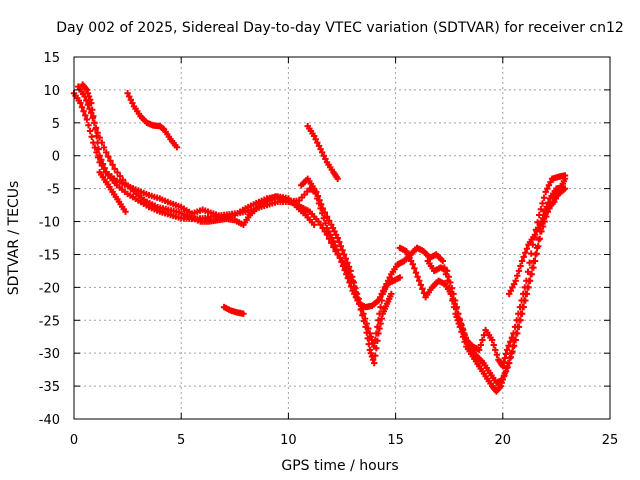 This screenshot has height=480, width=640. I want to click on y-tick-label: 0, so click(56, 157).